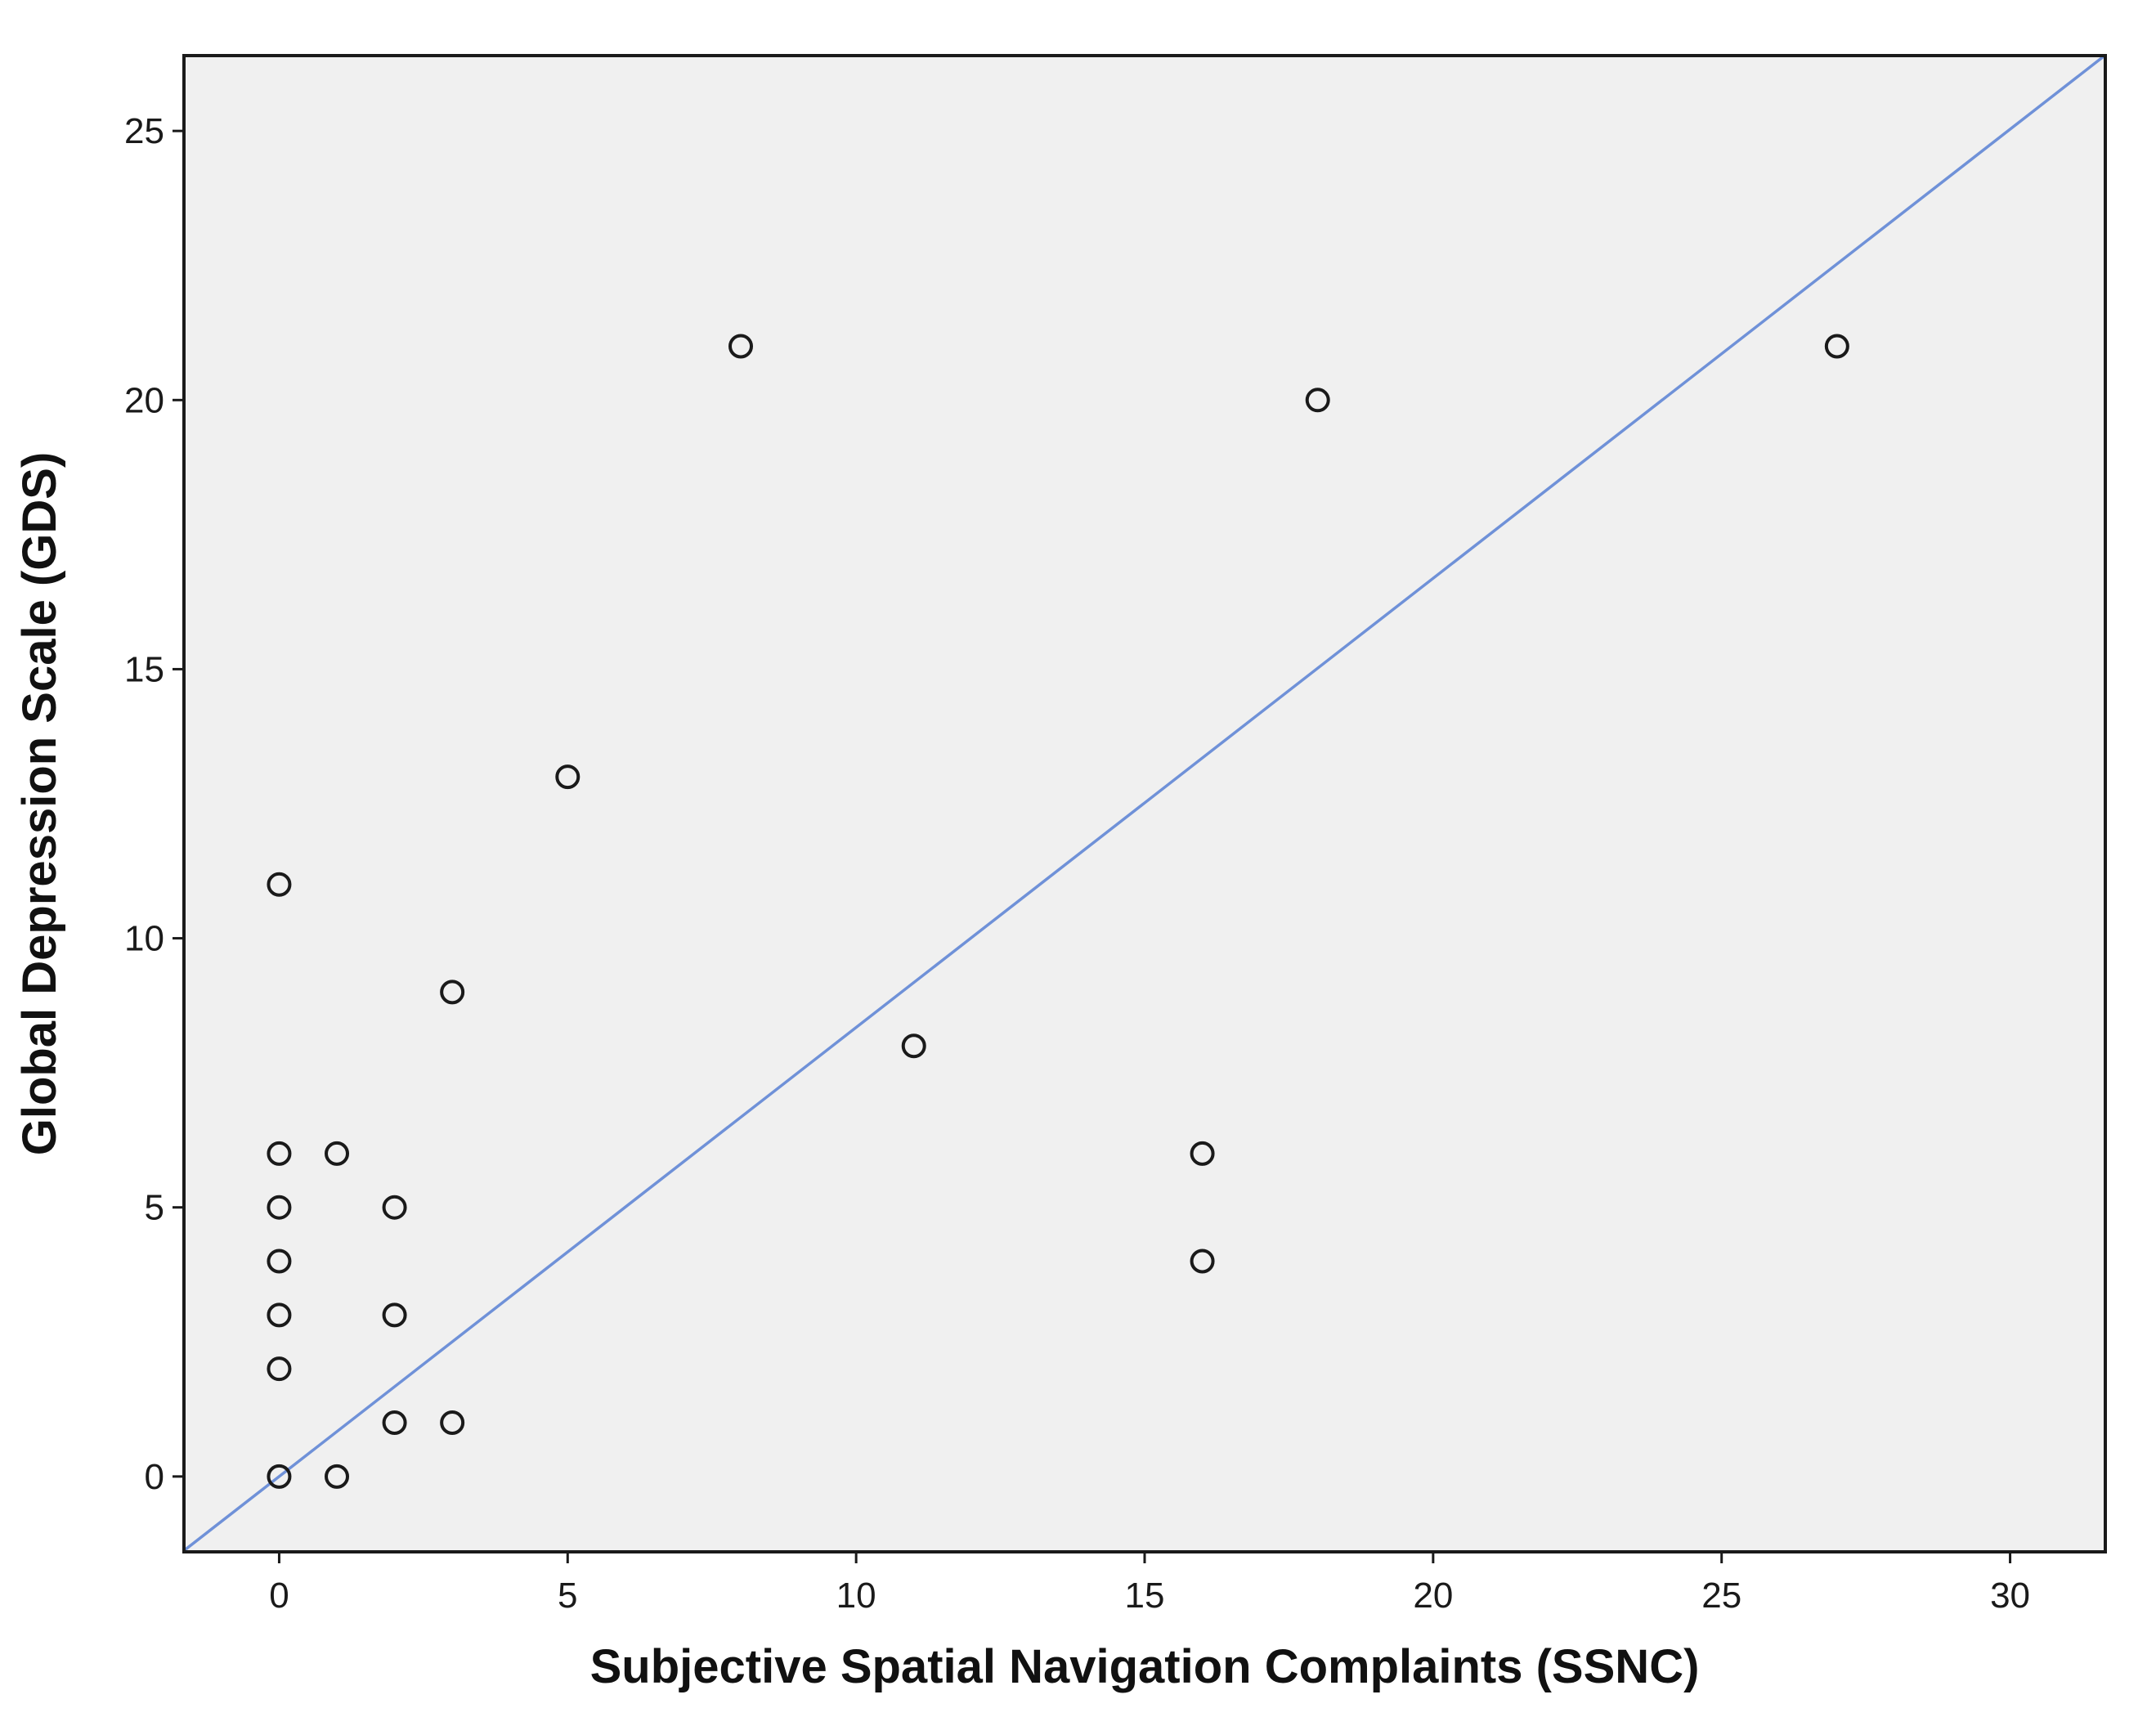 This screenshot has width=2156, height=1726. What do you see at coordinates (2010, 1596) in the screenshot?
I see `x-tick-label: 30` at bounding box center [2010, 1596].